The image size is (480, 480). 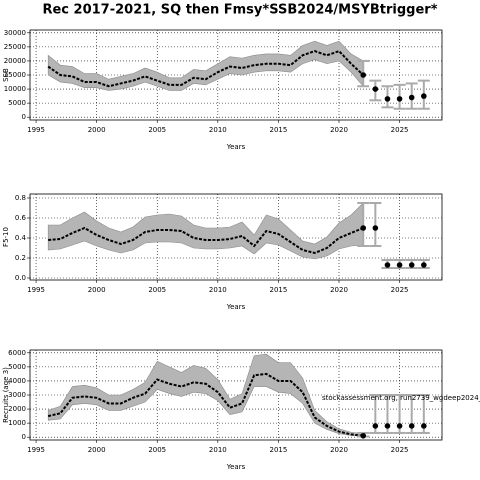 What do you see at coordinates (15, 75) in the screenshot?
I see `y-tick-label: 15000` at bounding box center [15, 75].